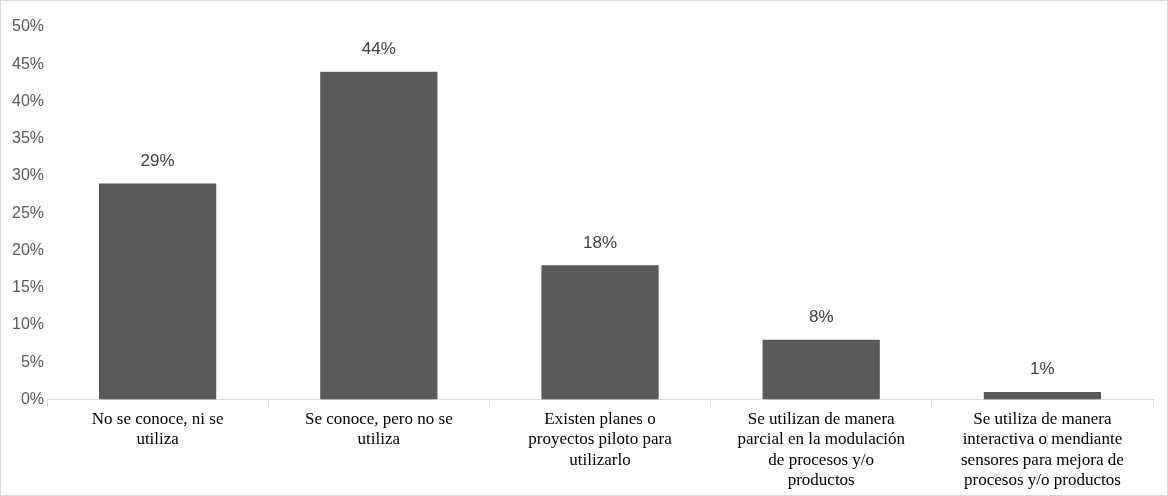  I want to click on data-label: 44%, so click(378, 48).